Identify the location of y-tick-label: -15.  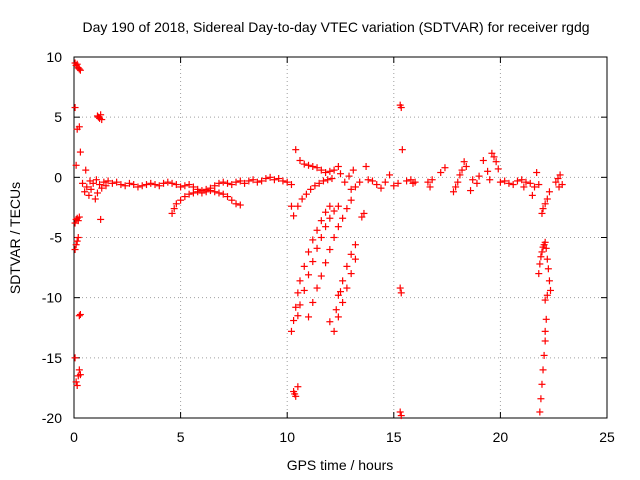
(52, 358).